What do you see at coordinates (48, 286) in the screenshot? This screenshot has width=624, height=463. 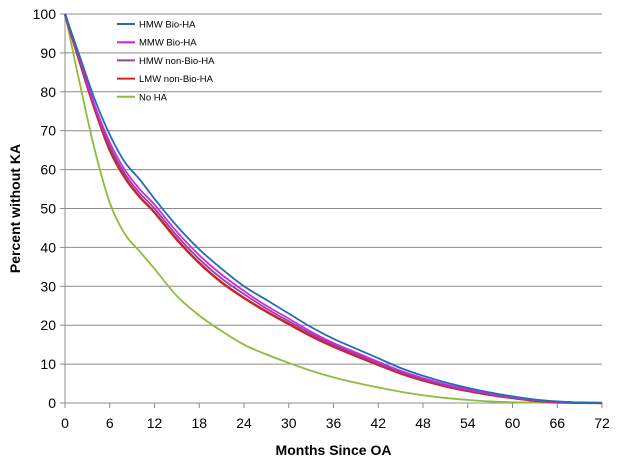 I see `y-tick-label: 30` at bounding box center [48, 286].